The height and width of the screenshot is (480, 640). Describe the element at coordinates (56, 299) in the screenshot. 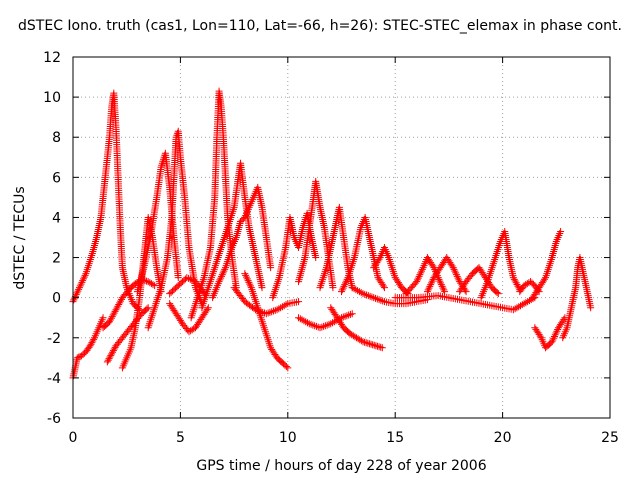

I see `y-tick-label: 0` at that location.